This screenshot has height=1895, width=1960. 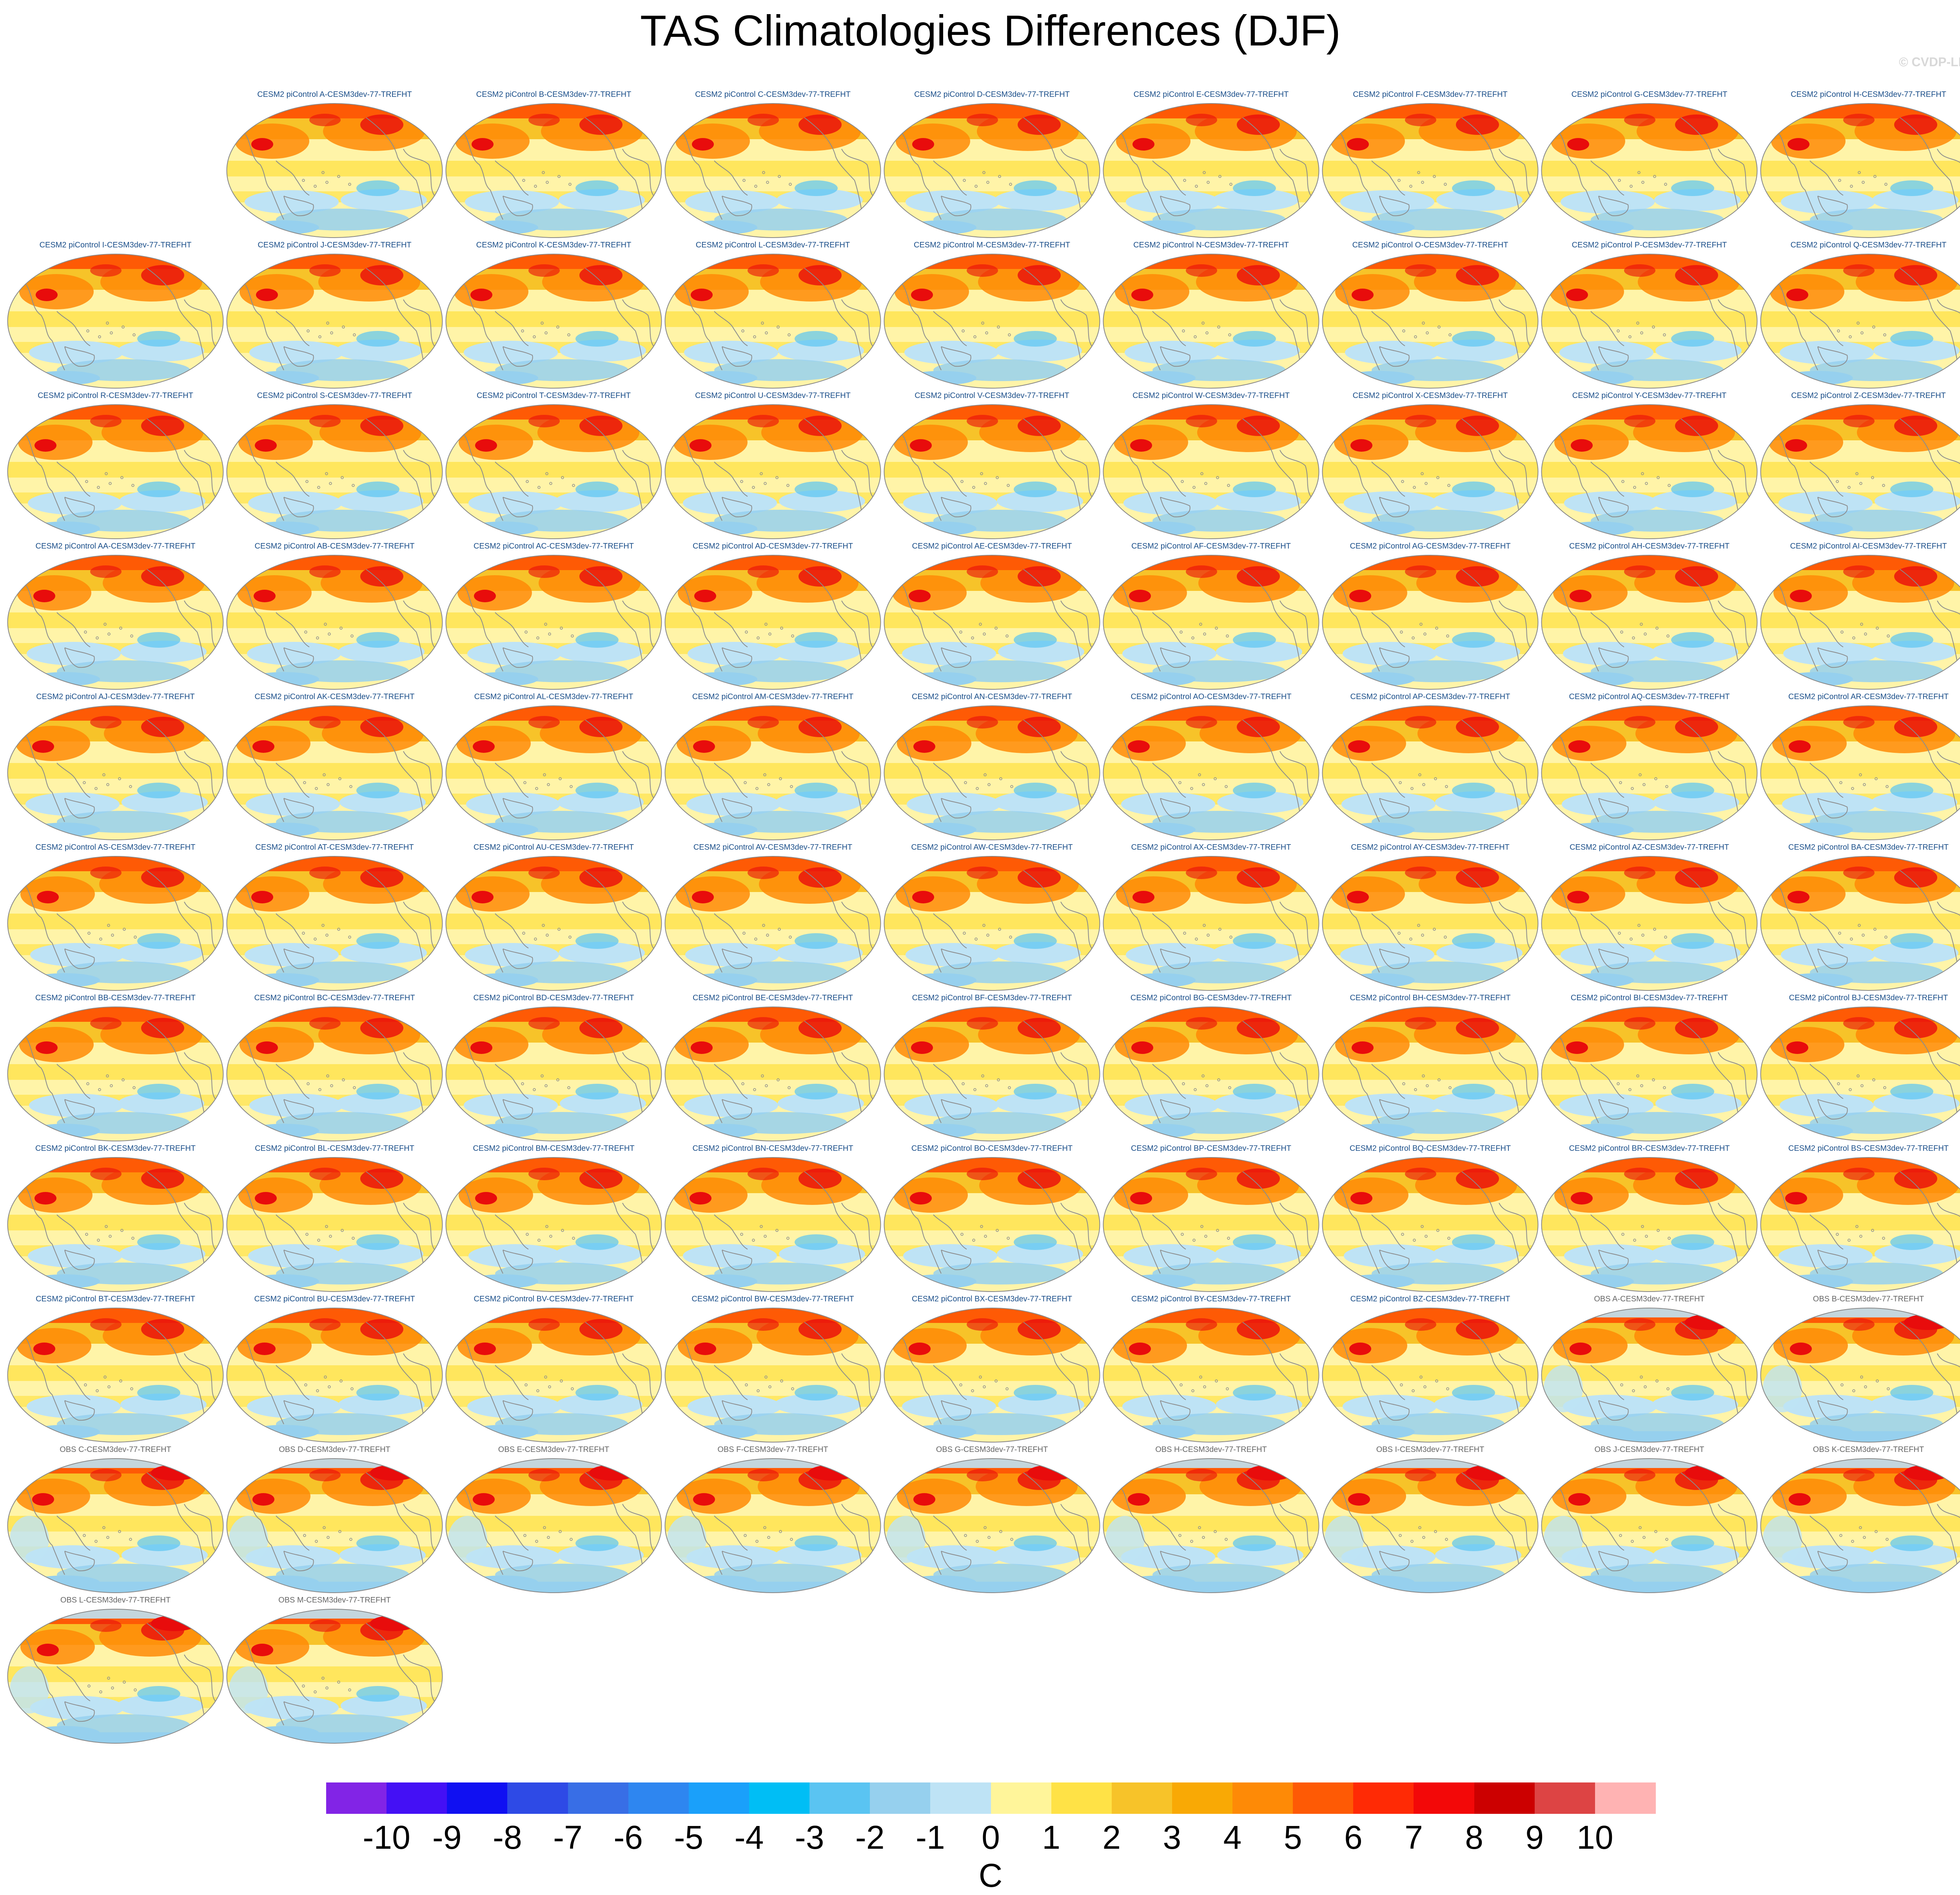 What do you see at coordinates (447, 1838) in the screenshot?
I see `colorbar-tick-label: -9` at bounding box center [447, 1838].